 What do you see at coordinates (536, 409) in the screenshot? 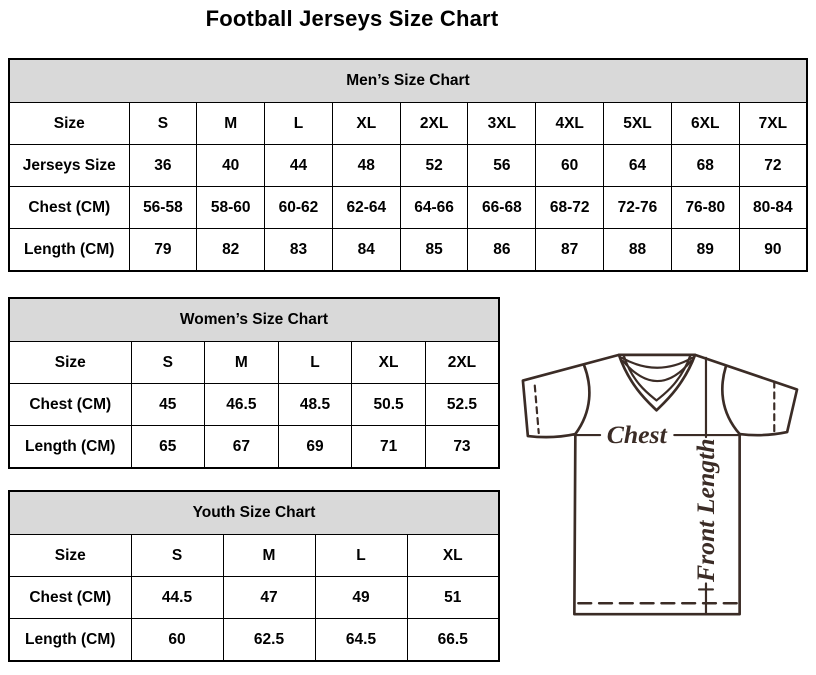
I see `left-sleeve-dashed-line` at bounding box center [536, 409].